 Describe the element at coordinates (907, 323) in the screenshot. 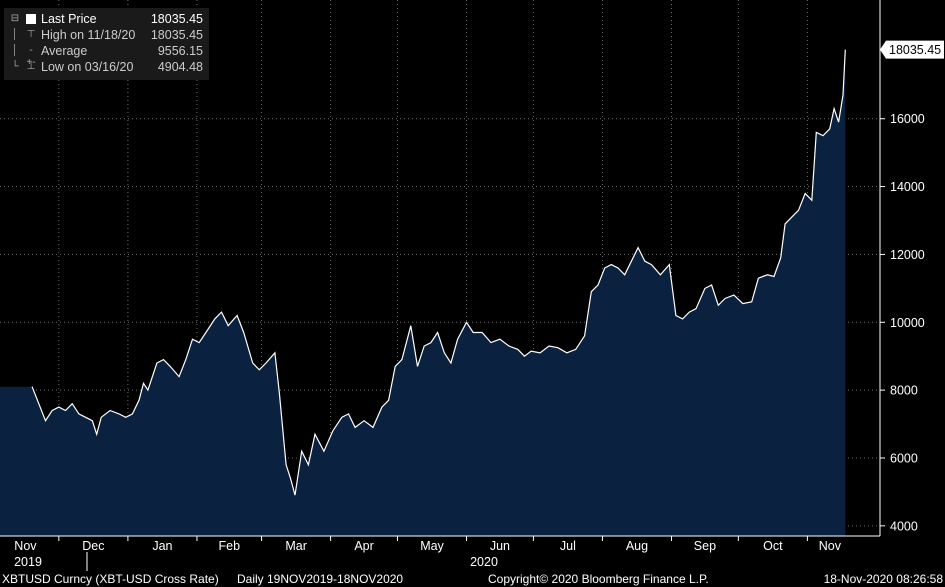

I see `y-tick-label: 10000` at that location.